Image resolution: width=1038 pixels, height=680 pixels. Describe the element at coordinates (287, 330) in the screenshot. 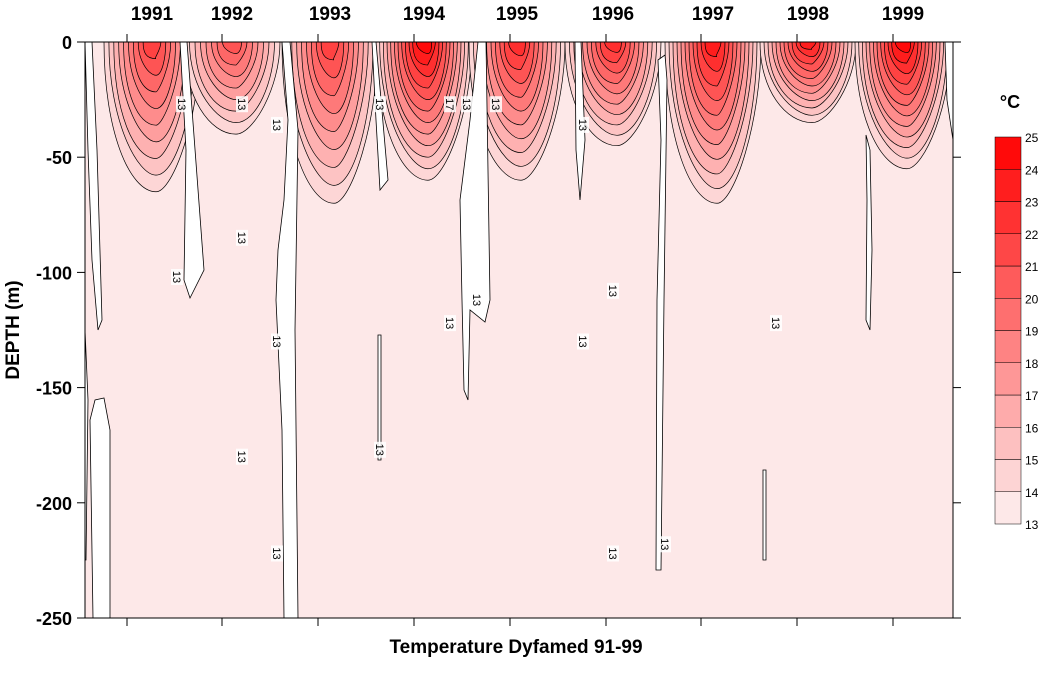

I see `cold-region-1992-1993` at that location.